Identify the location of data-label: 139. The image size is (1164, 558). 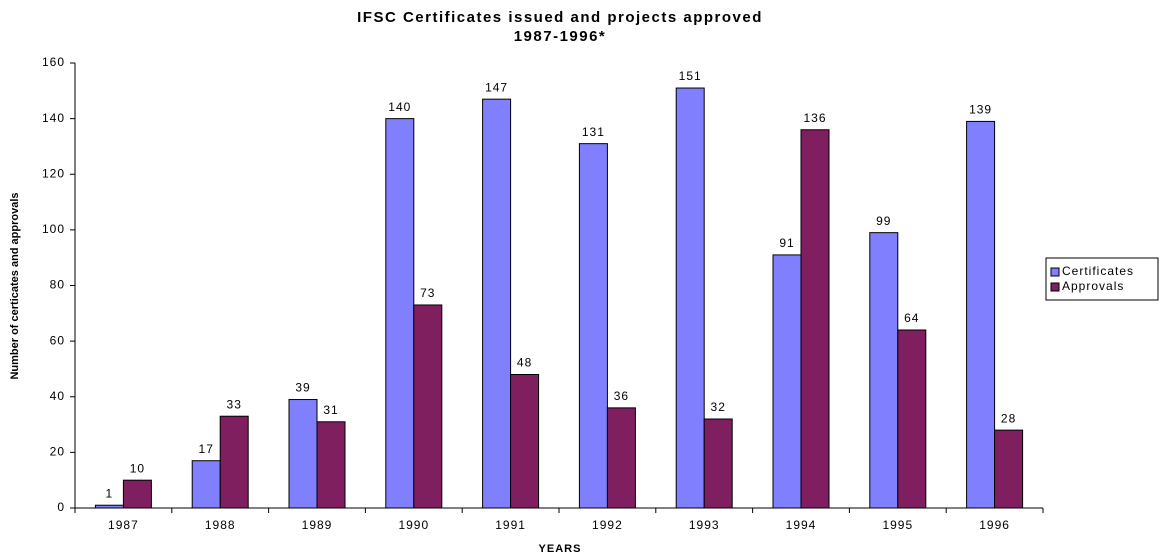
(980, 110).